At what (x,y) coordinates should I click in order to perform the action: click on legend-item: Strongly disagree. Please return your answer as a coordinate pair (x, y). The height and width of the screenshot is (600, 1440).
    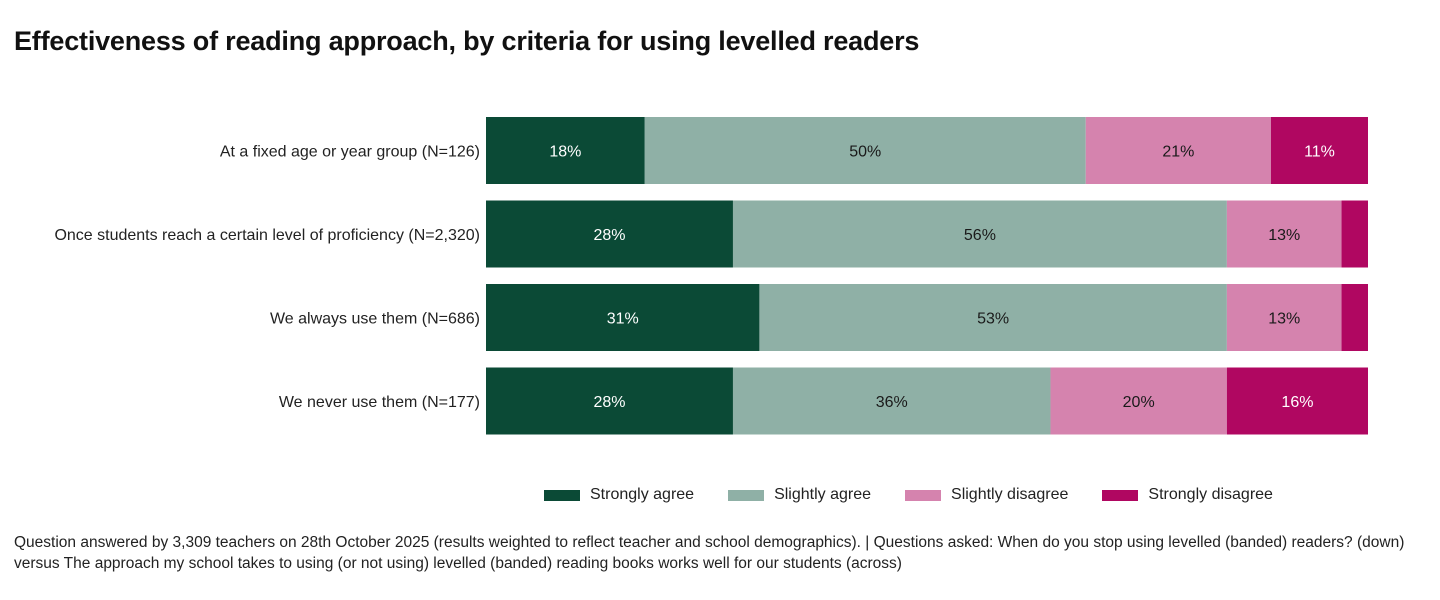
    Looking at the image, I should click on (1187, 495).